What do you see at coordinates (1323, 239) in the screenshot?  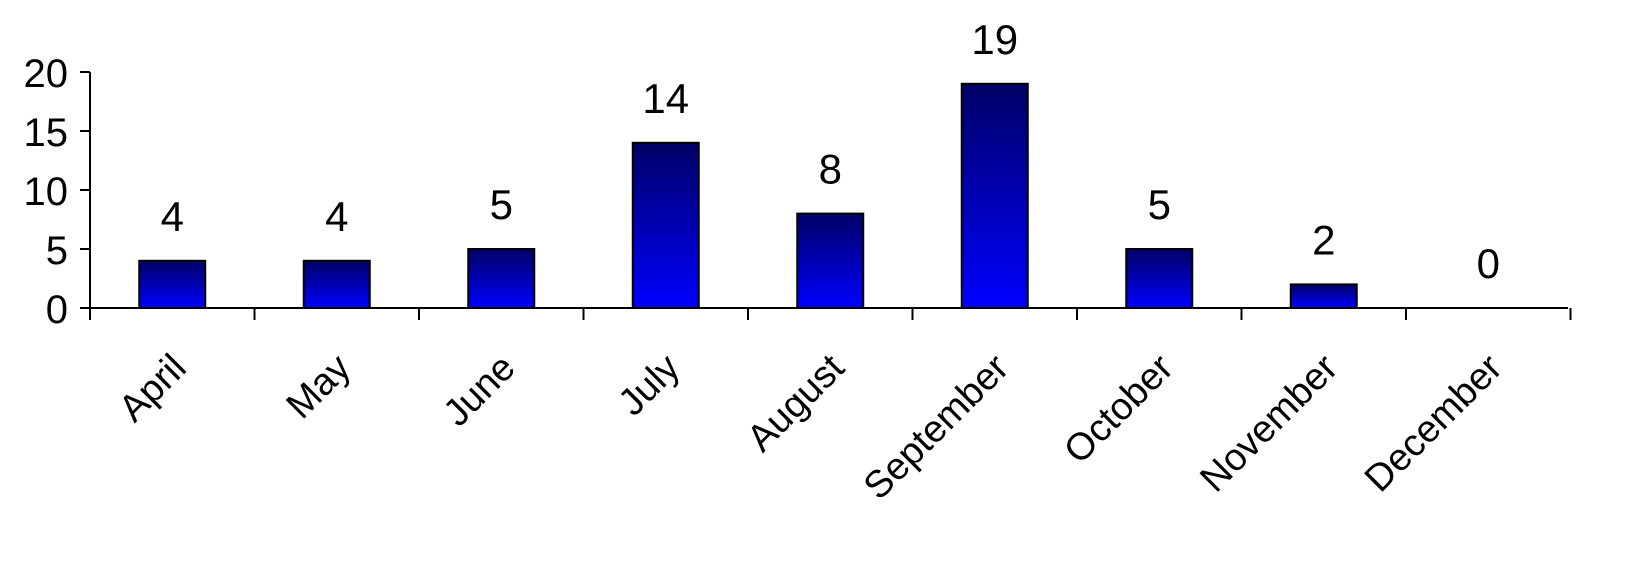 I see `data-label: 2` at bounding box center [1323, 239].